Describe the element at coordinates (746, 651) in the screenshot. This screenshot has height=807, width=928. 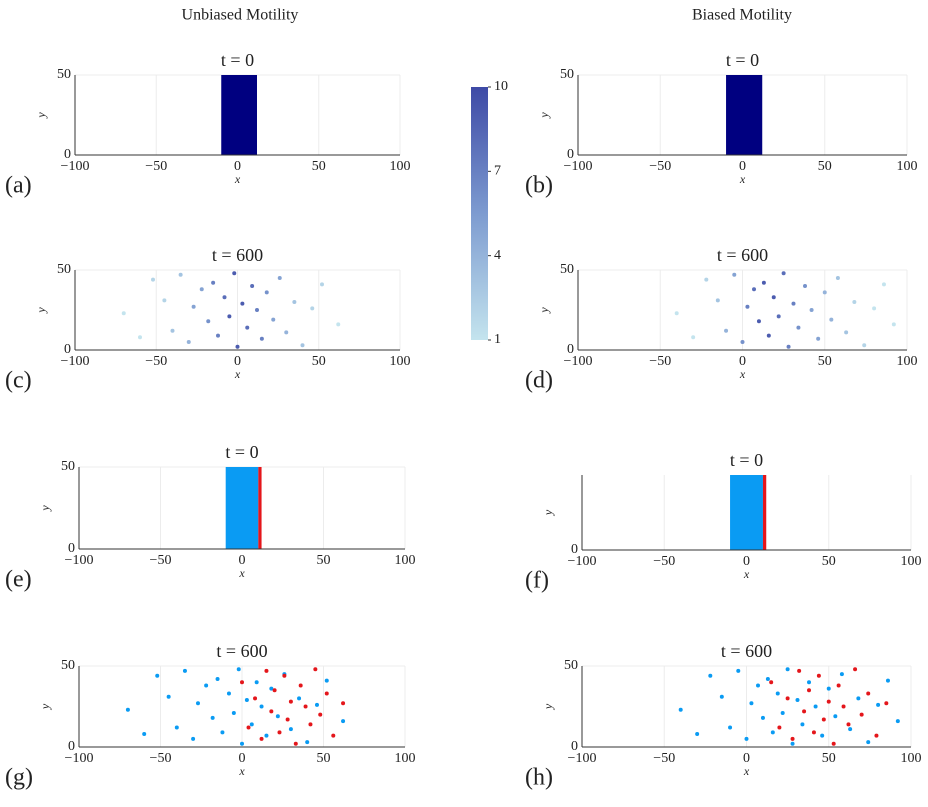
I see `panel-title: t = 600` at that location.